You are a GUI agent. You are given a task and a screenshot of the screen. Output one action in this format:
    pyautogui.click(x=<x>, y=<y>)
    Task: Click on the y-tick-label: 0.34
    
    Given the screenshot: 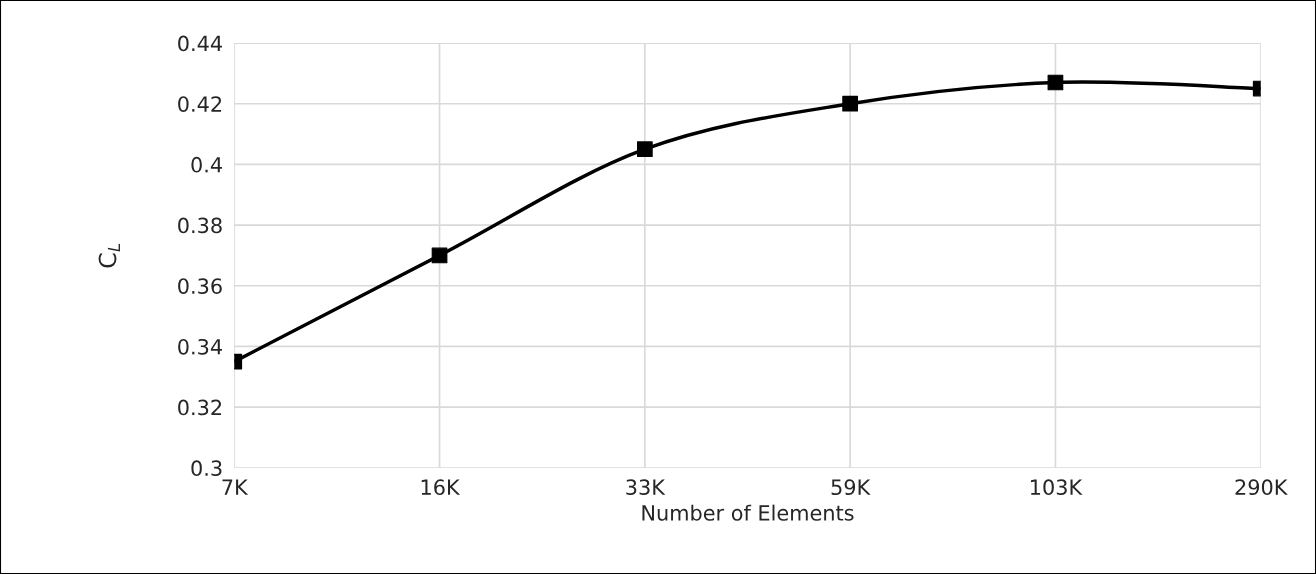 What is the action you would take?
    pyautogui.click(x=200, y=346)
    